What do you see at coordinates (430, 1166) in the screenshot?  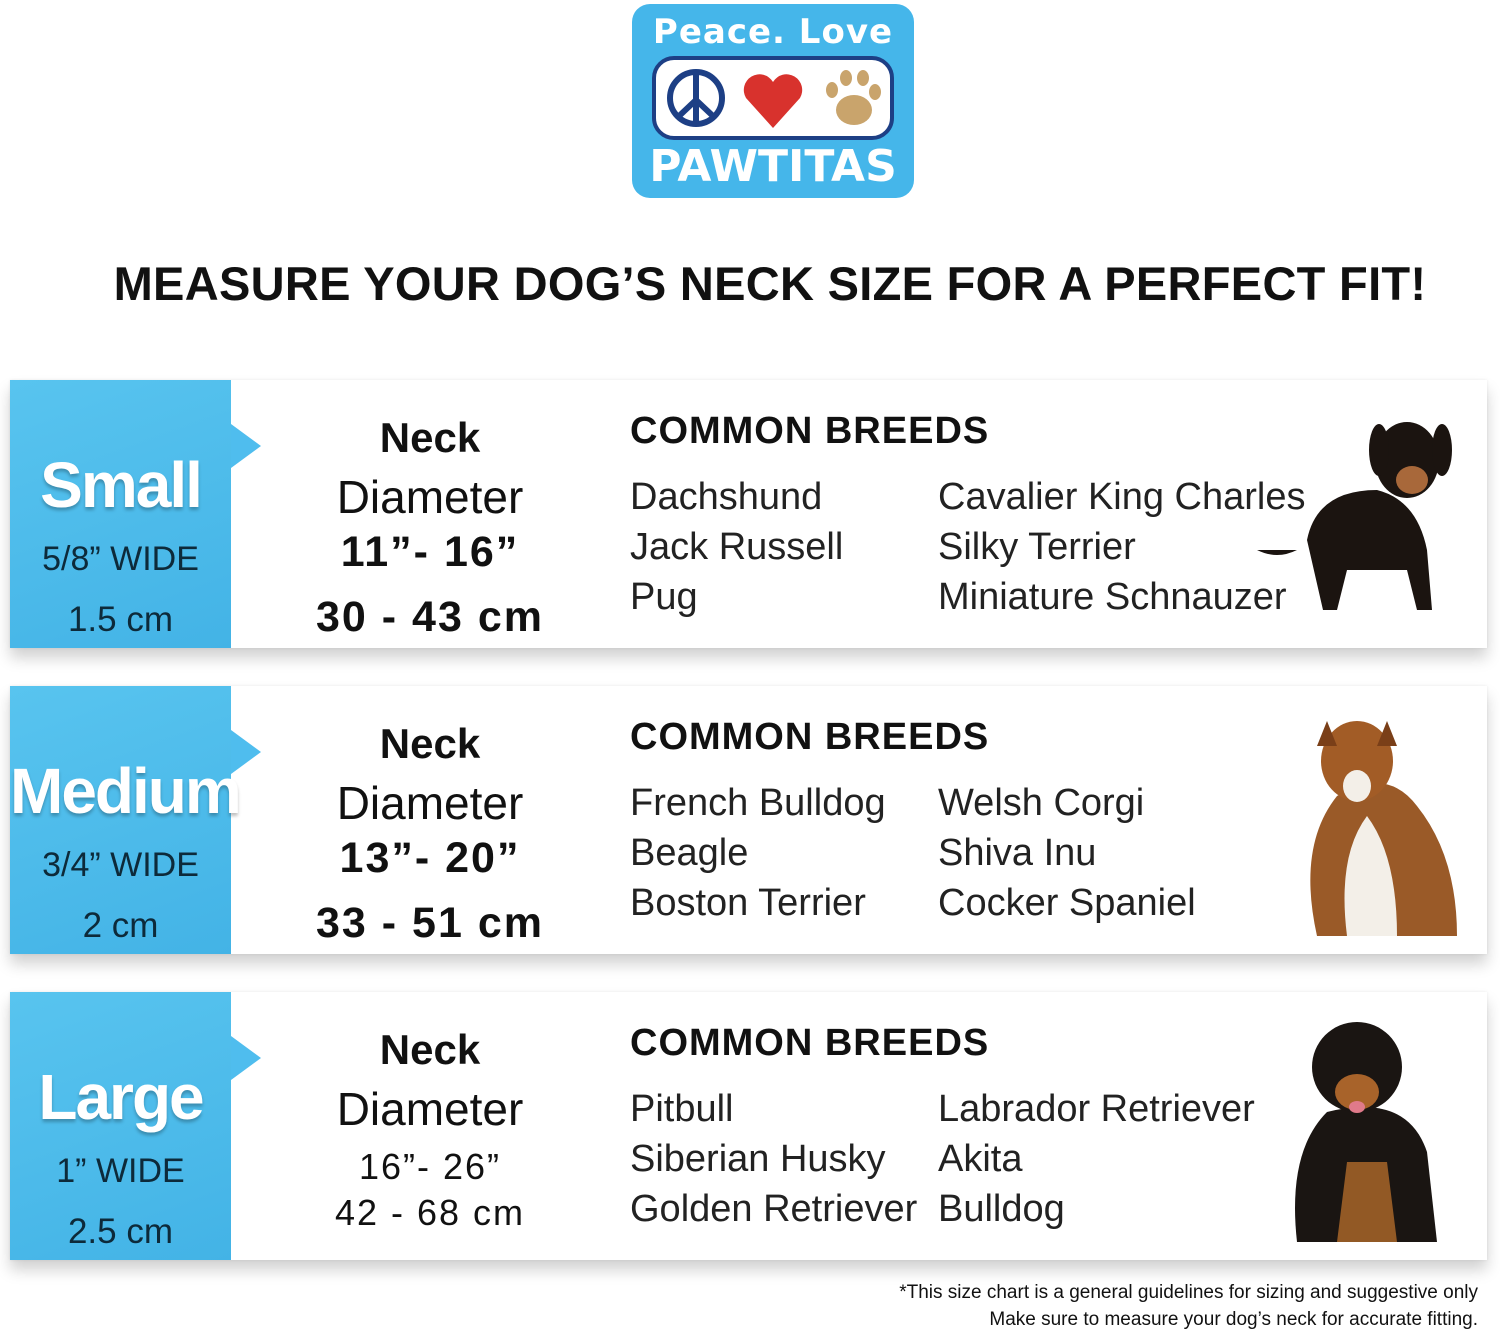 I see `neck-range-inches: 16”- 26”` at bounding box center [430, 1166].